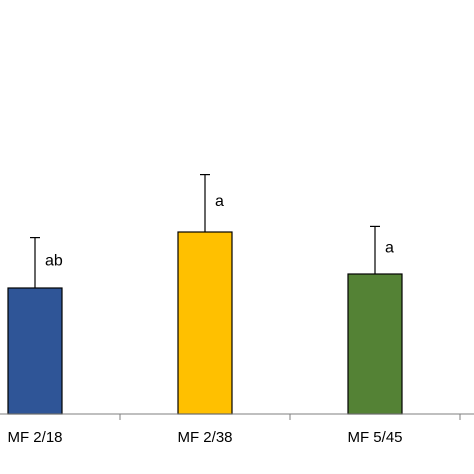  Describe the element at coordinates (374, 437) in the screenshot. I see `x-tick-label: MF 5/45` at that location.